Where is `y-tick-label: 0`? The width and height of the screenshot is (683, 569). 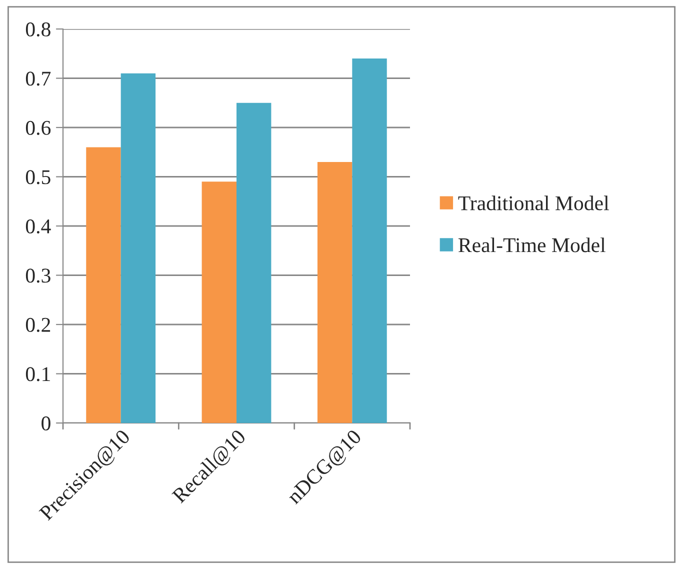 y-tick-label: 0 is located at coordinates (46, 423).